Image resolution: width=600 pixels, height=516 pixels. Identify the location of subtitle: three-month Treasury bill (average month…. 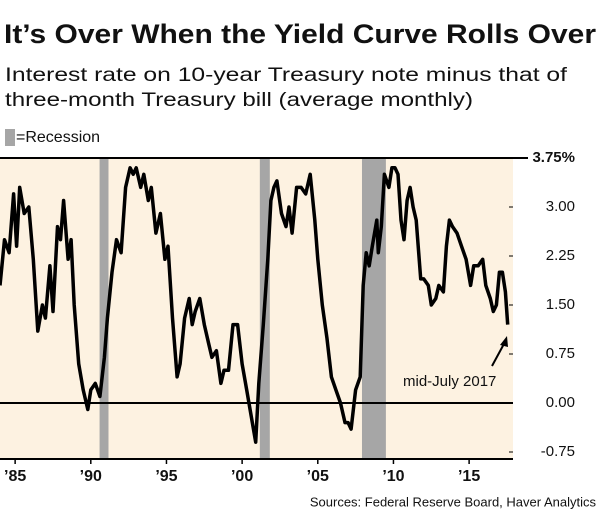
(239, 100).